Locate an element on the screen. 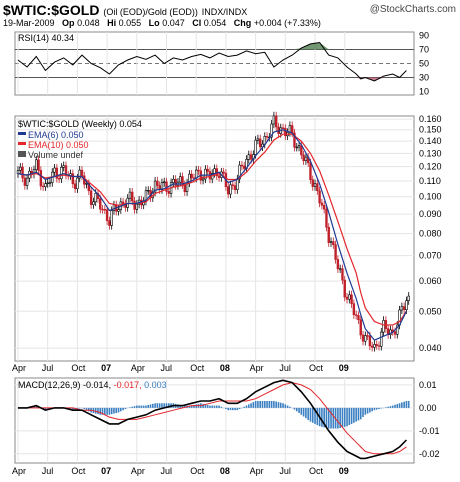 The image size is (460, 482). price-x-tick-label: 07 is located at coordinates (106, 368).